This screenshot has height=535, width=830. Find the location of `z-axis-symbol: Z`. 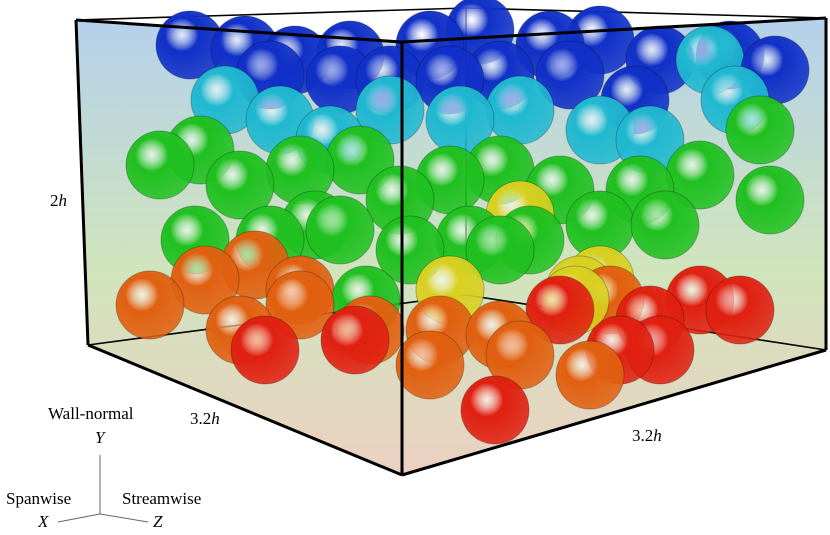

z-axis-symbol: Z is located at coordinates (158, 521).